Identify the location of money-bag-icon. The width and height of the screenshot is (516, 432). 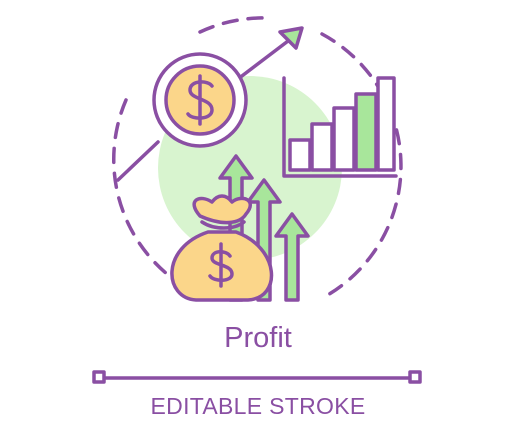
(222, 248).